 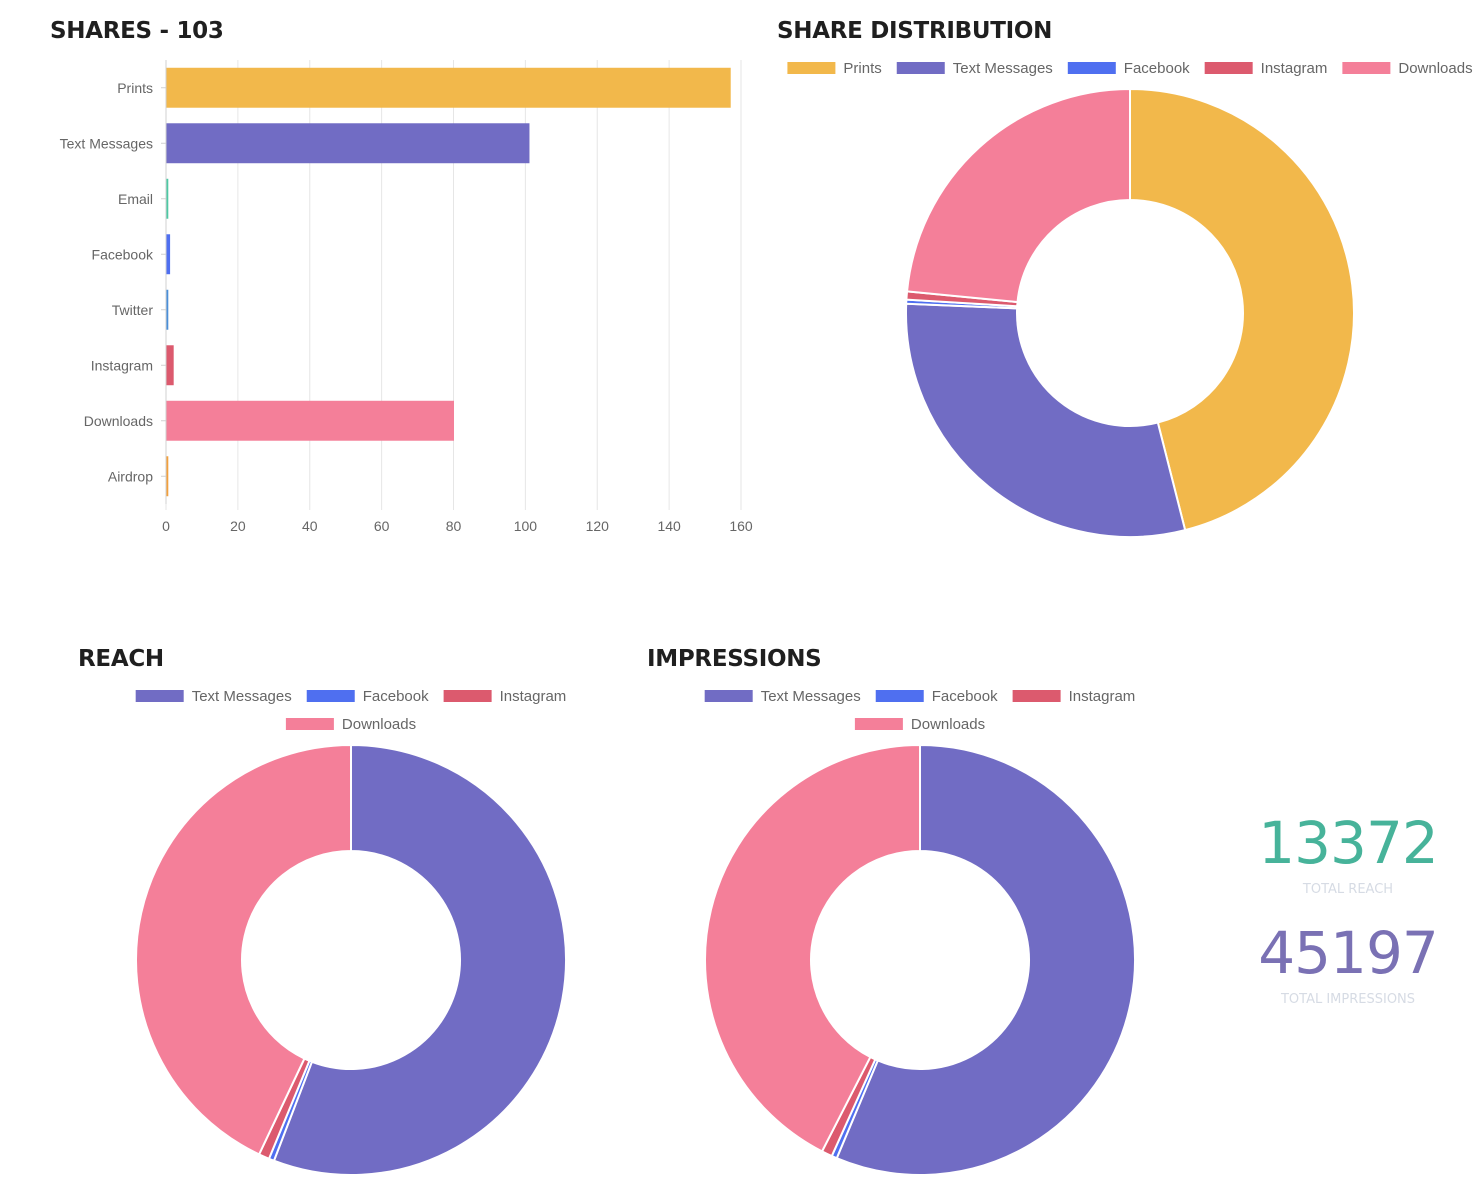 What do you see at coordinates (167, 198) in the screenshot?
I see `bar-email` at bounding box center [167, 198].